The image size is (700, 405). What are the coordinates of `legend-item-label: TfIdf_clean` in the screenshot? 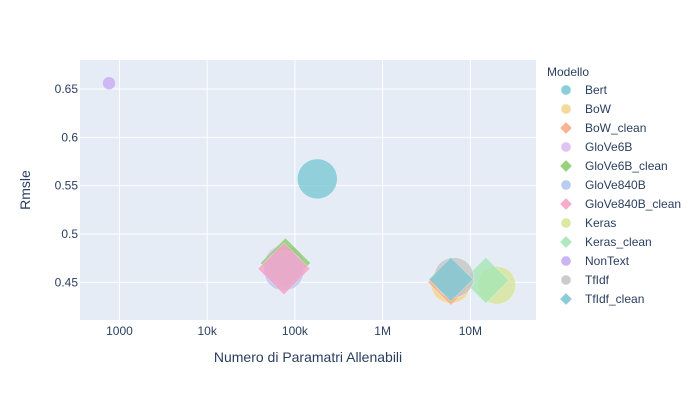 It's located at (614, 299).